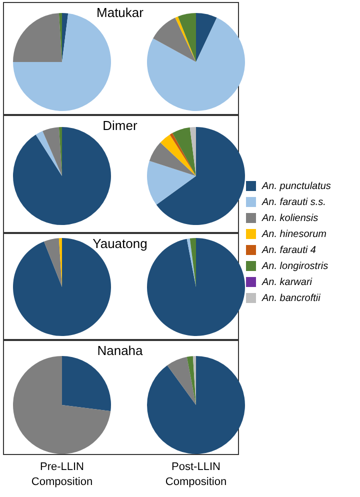  What do you see at coordinates (120, 125) in the screenshot?
I see `chart-title: Dimer` at bounding box center [120, 125].